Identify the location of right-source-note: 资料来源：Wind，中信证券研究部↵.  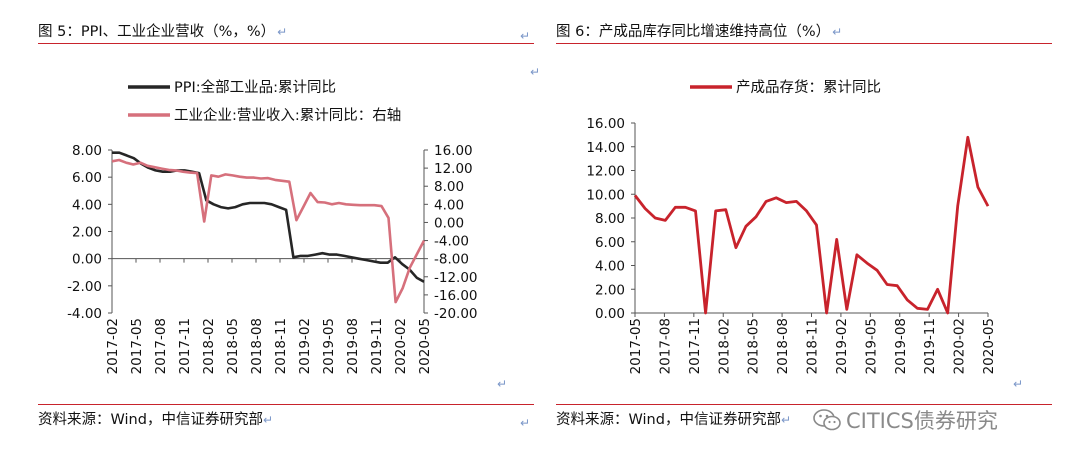
(674, 420).